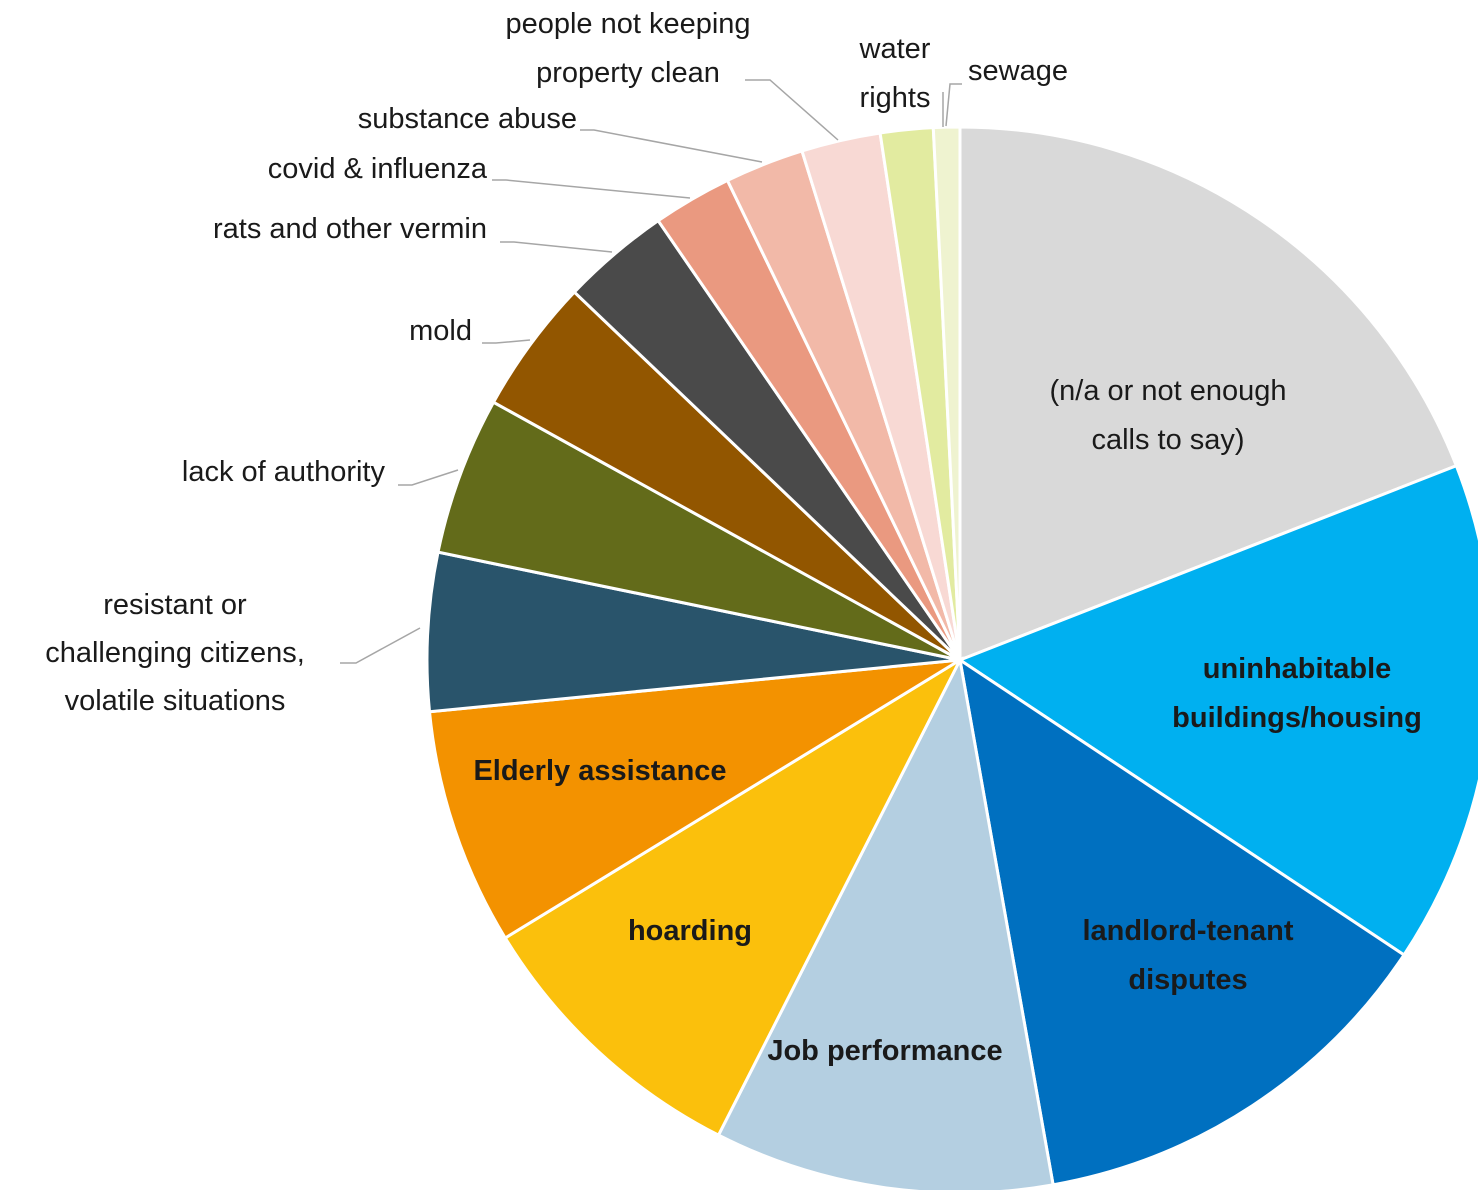 Image resolution: width=1478 pixels, height=1190 pixels. I want to click on slice-label: mold, so click(440, 331).